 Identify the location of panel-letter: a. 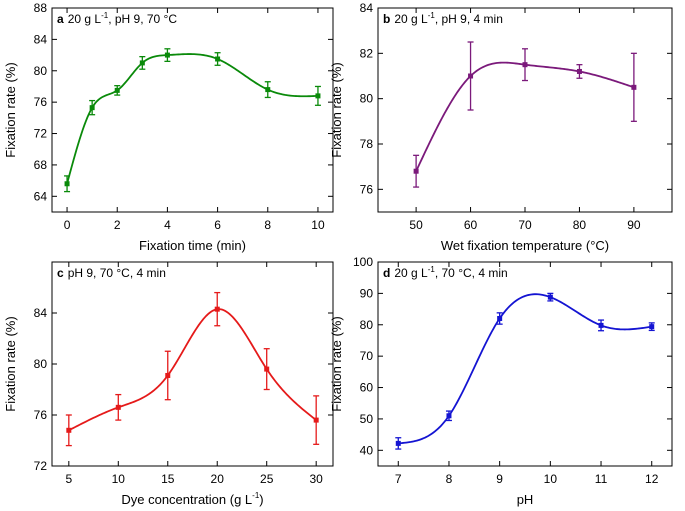
(60, 19).